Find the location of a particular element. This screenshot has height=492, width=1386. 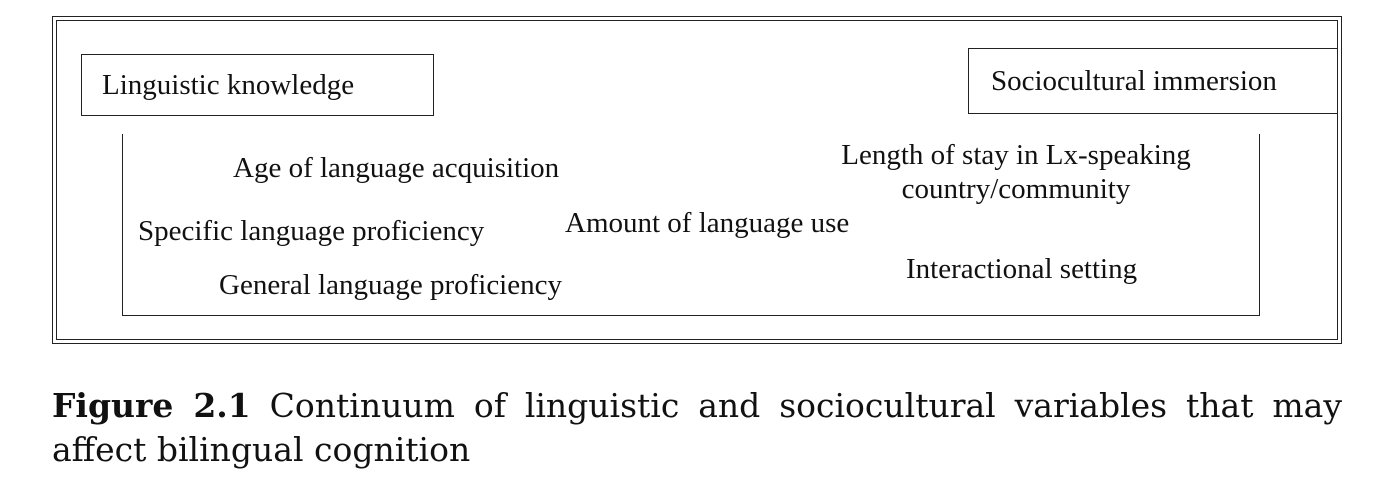

variable-length-of-stay-line2: country/community is located at coordinates (1016, 189).